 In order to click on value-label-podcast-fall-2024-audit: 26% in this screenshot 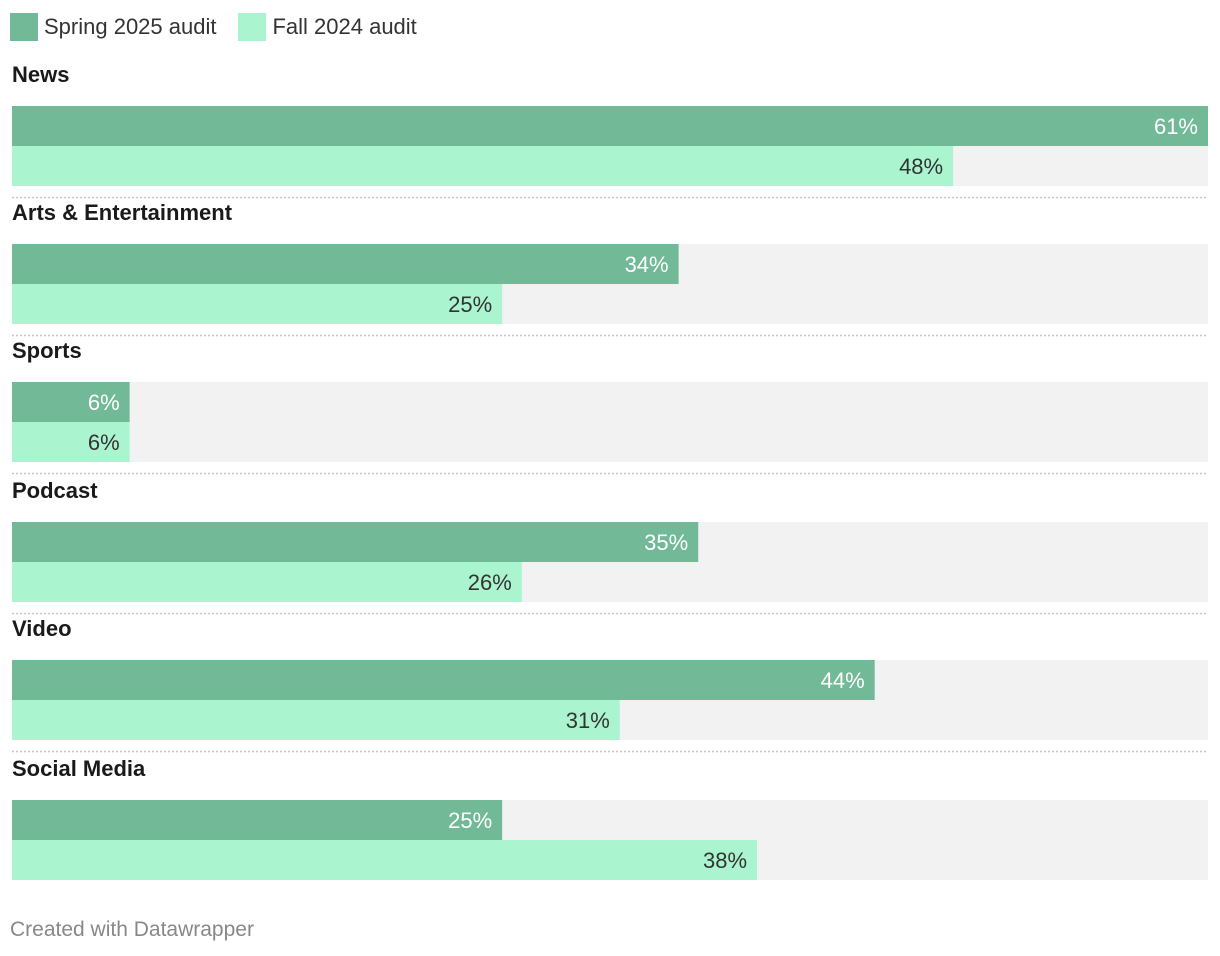, I will do `click(490, 582)`.